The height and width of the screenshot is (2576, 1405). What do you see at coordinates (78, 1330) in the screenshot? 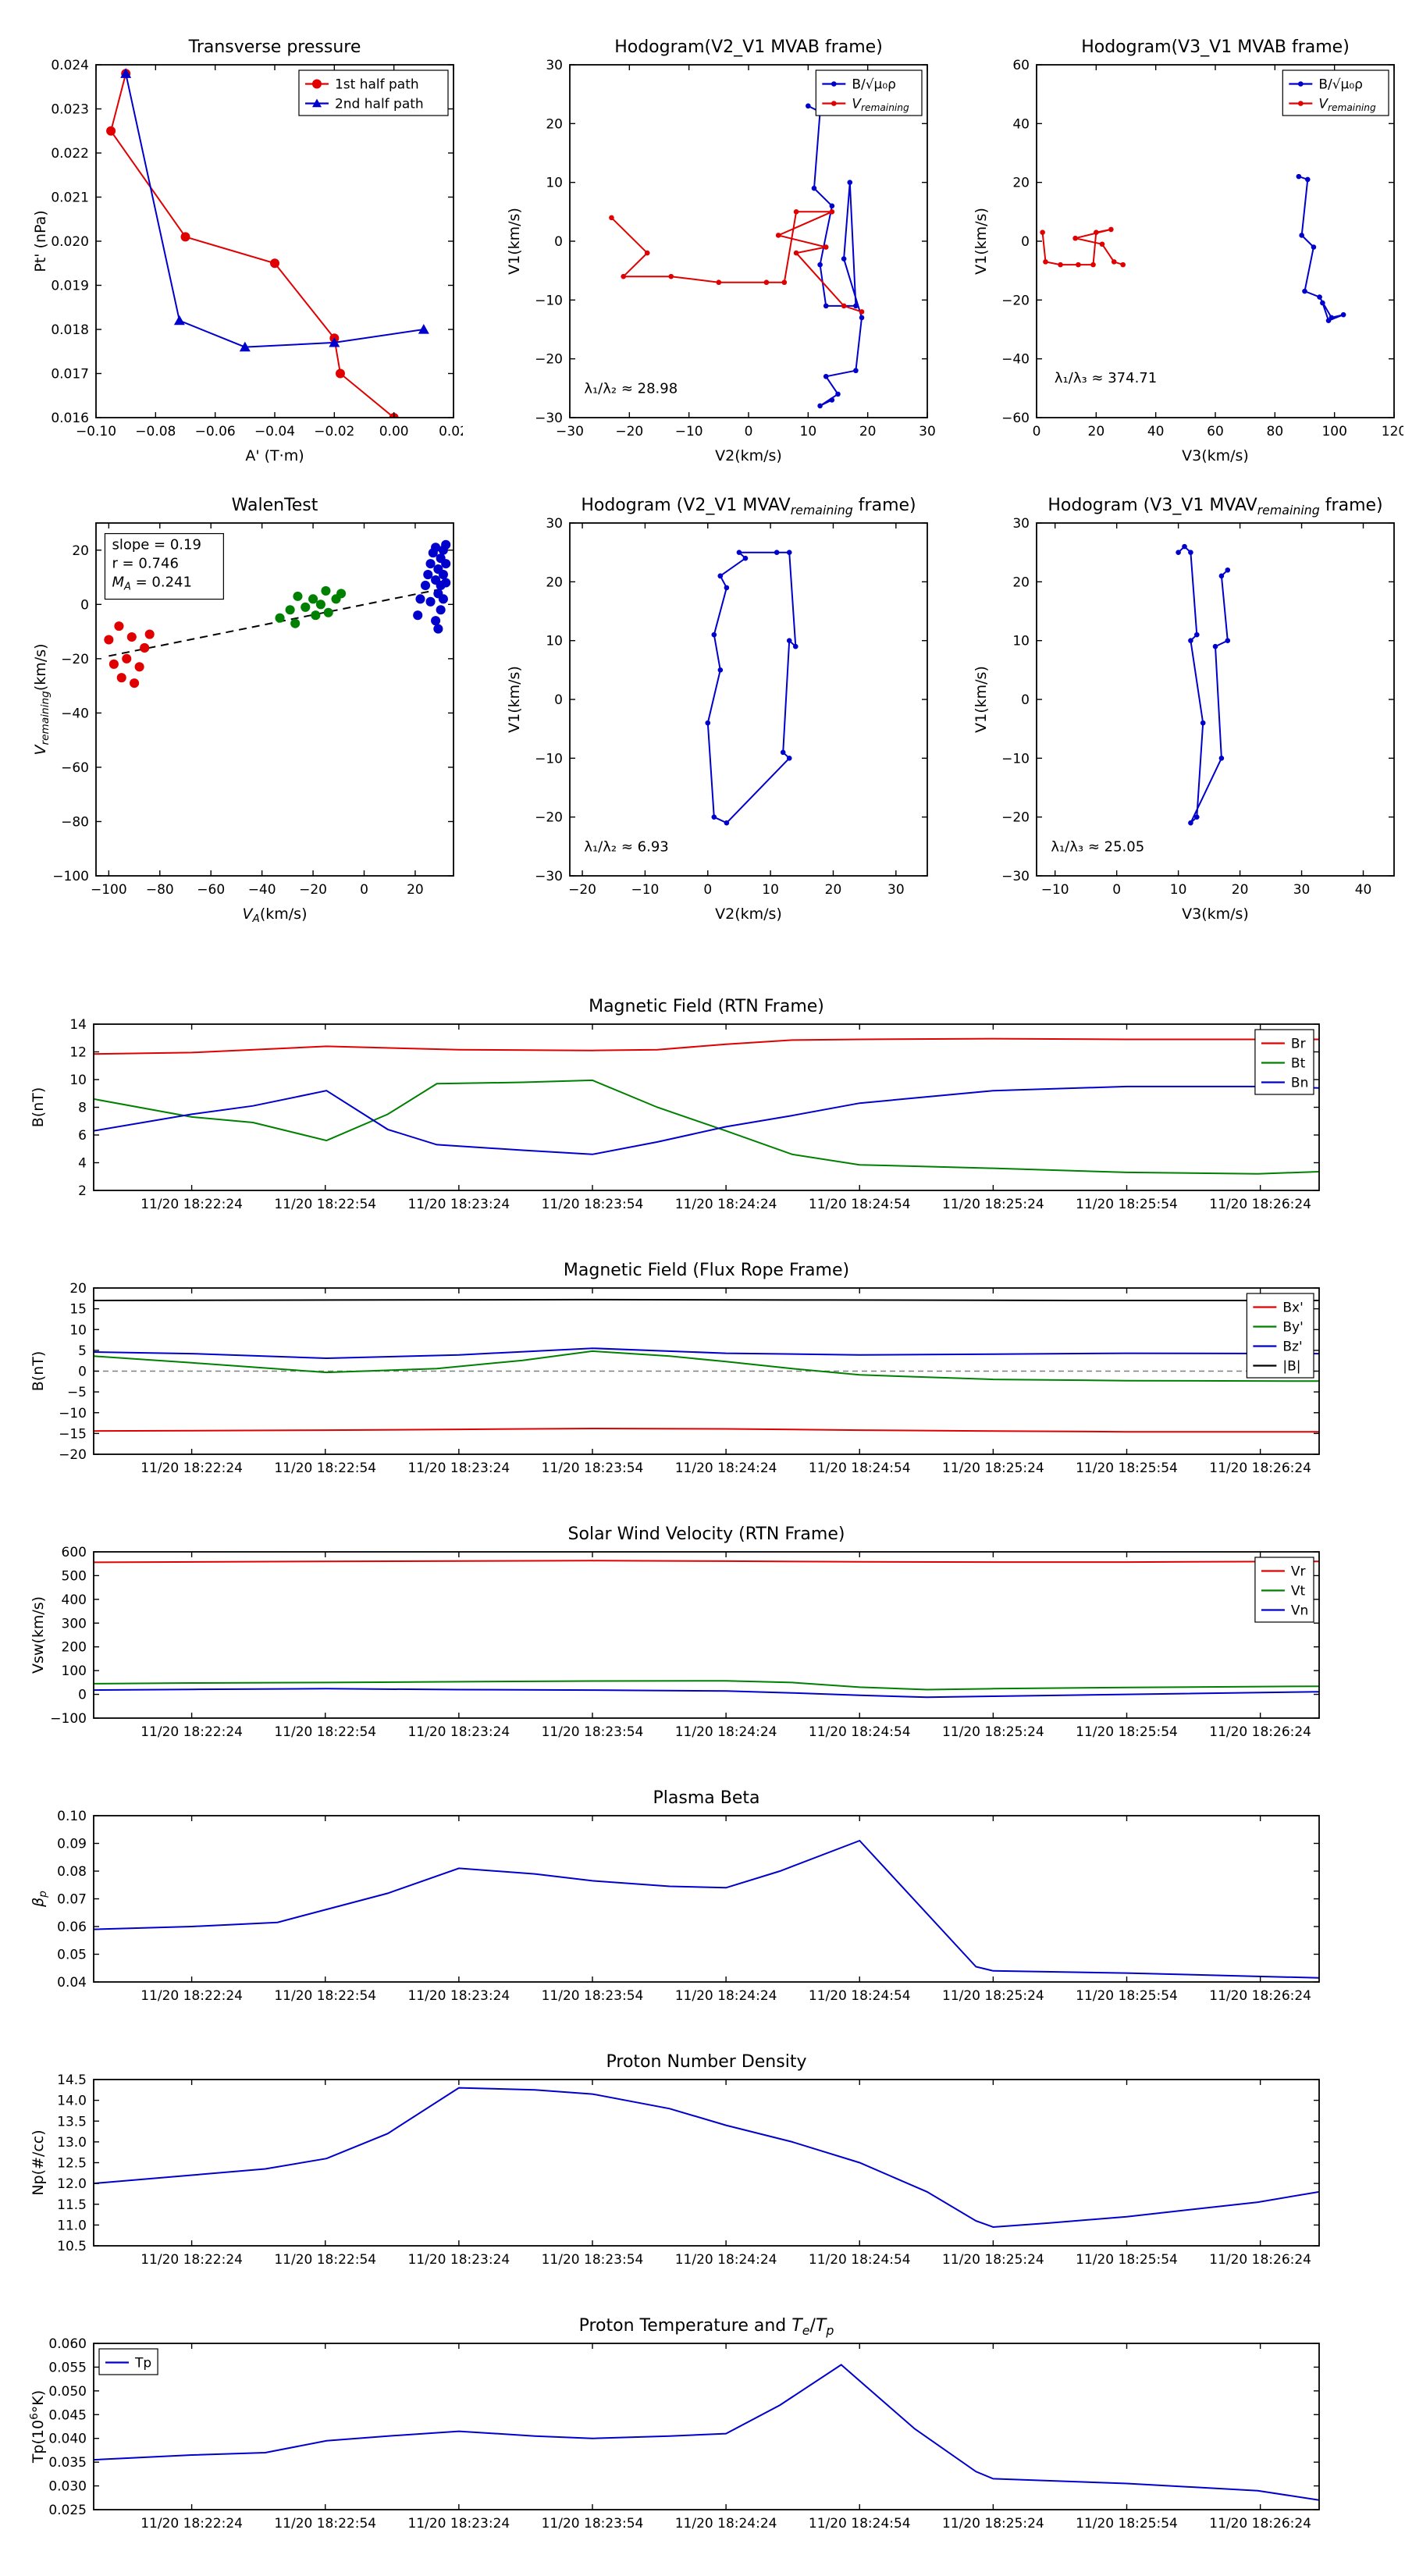
I see `y-tick-label: 10` at bounding box center [78, 1330].